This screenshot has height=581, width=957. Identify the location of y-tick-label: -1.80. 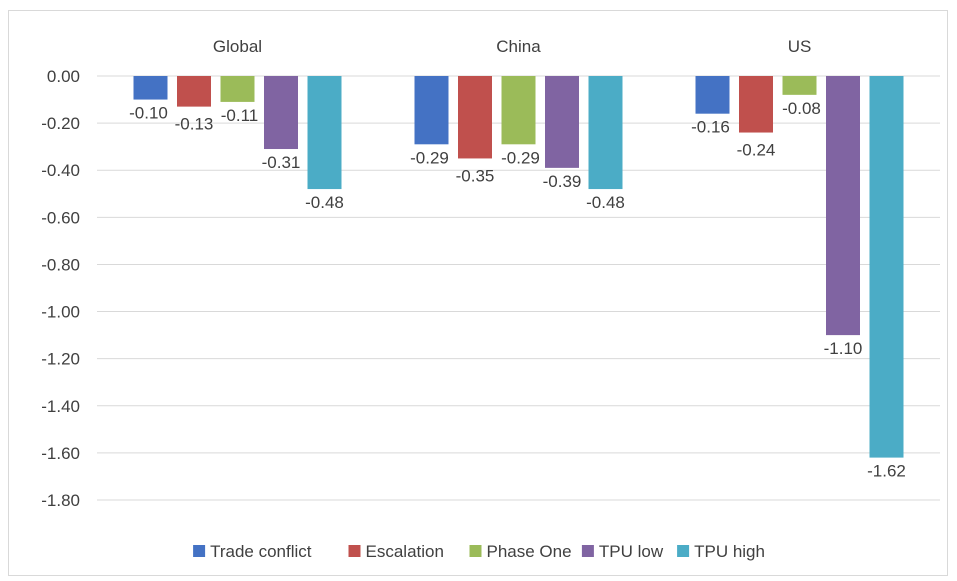
(60, 500).